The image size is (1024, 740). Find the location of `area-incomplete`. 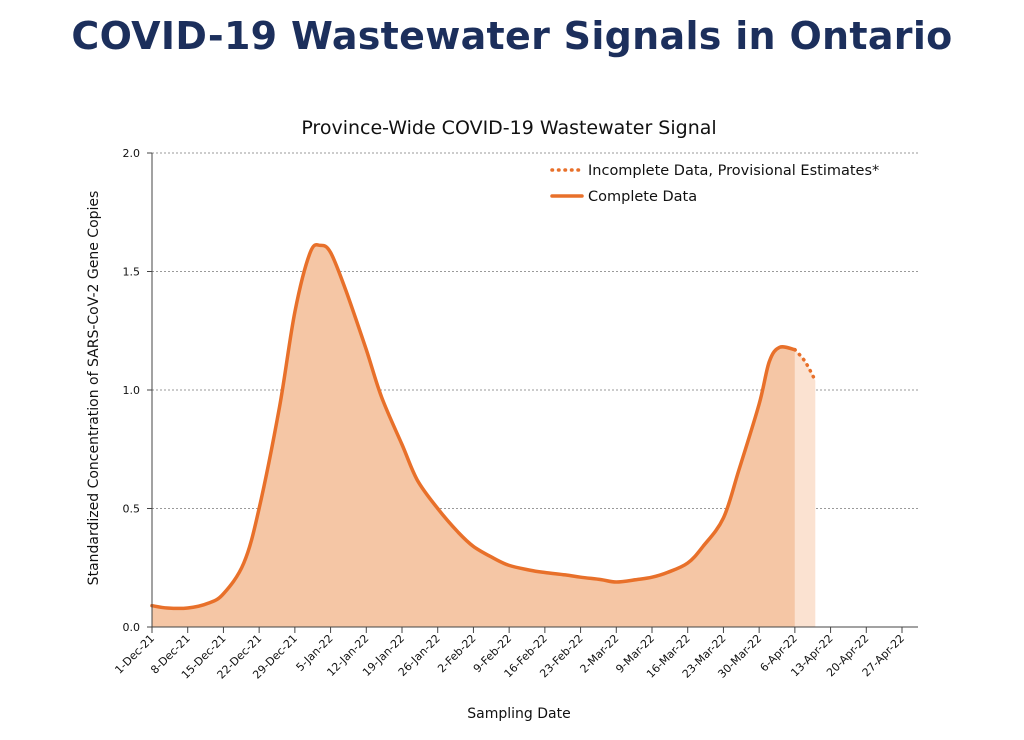

area-incomplete is located at coordinates (805, 488).